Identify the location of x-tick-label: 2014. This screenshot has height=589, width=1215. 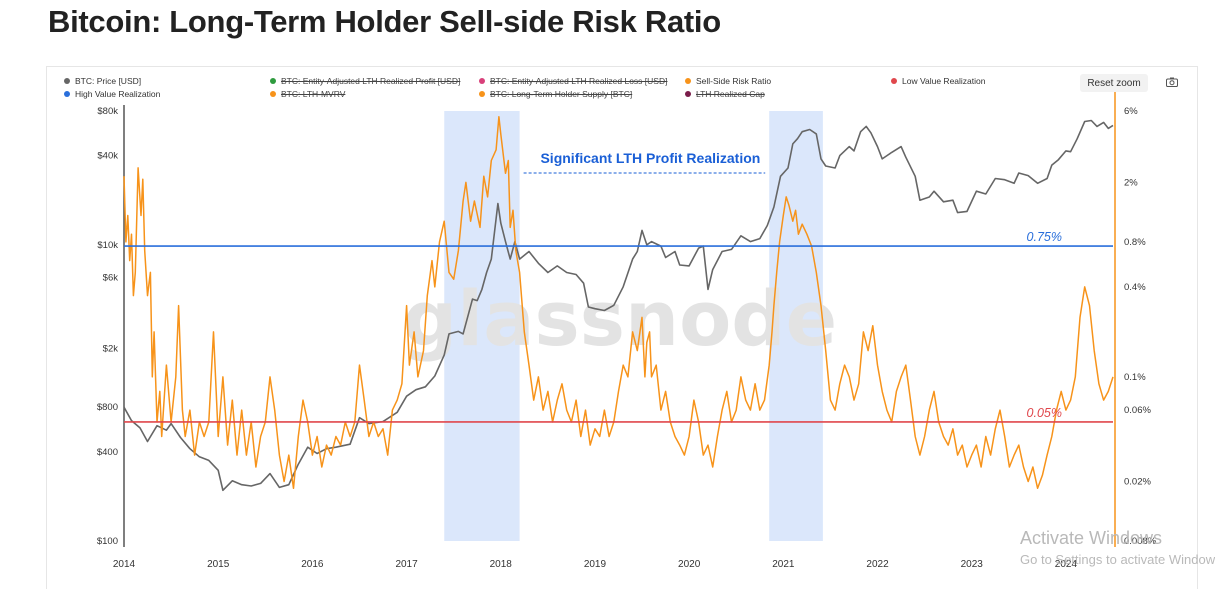
(124, 564).